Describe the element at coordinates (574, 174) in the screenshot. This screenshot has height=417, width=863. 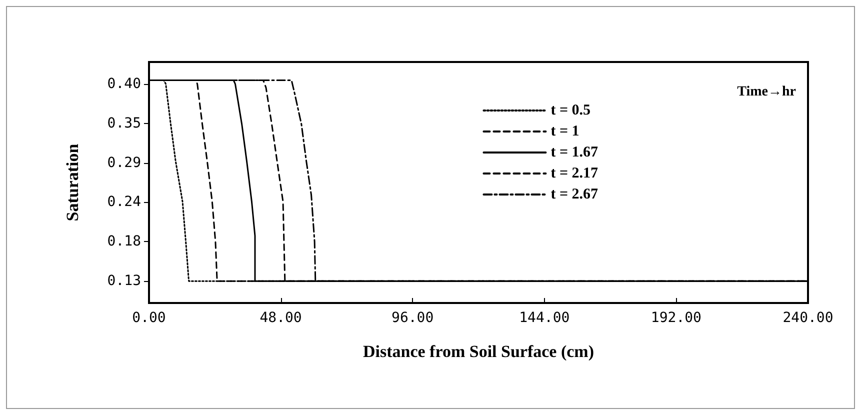
I see `legend-label: t = 2.17` at that location.